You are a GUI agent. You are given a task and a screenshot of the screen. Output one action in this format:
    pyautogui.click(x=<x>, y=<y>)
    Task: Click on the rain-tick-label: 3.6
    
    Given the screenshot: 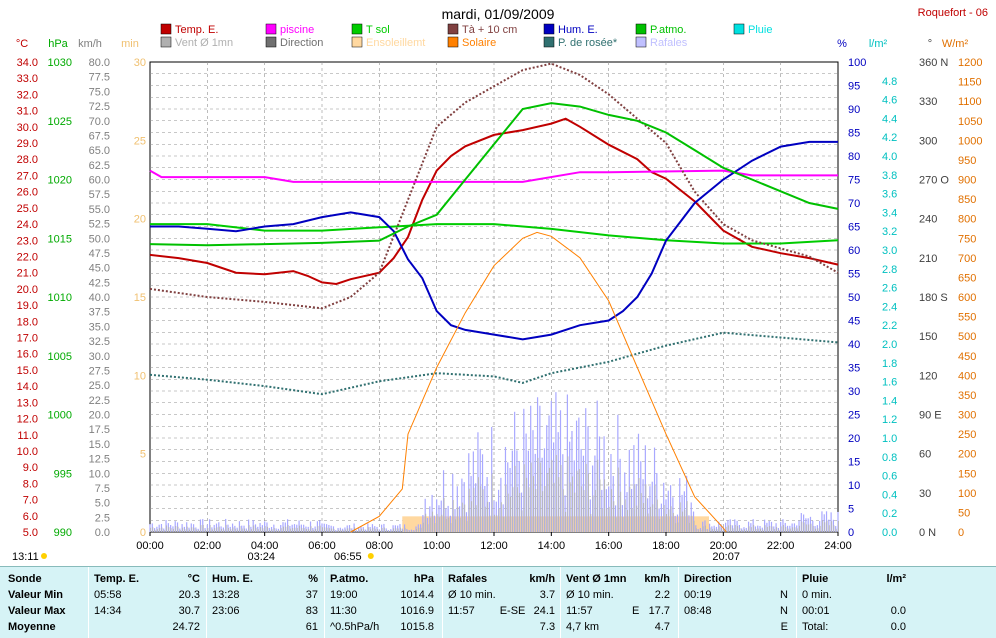 What is the action you would take?
    pyautogui.click(x=889, y=195)
    